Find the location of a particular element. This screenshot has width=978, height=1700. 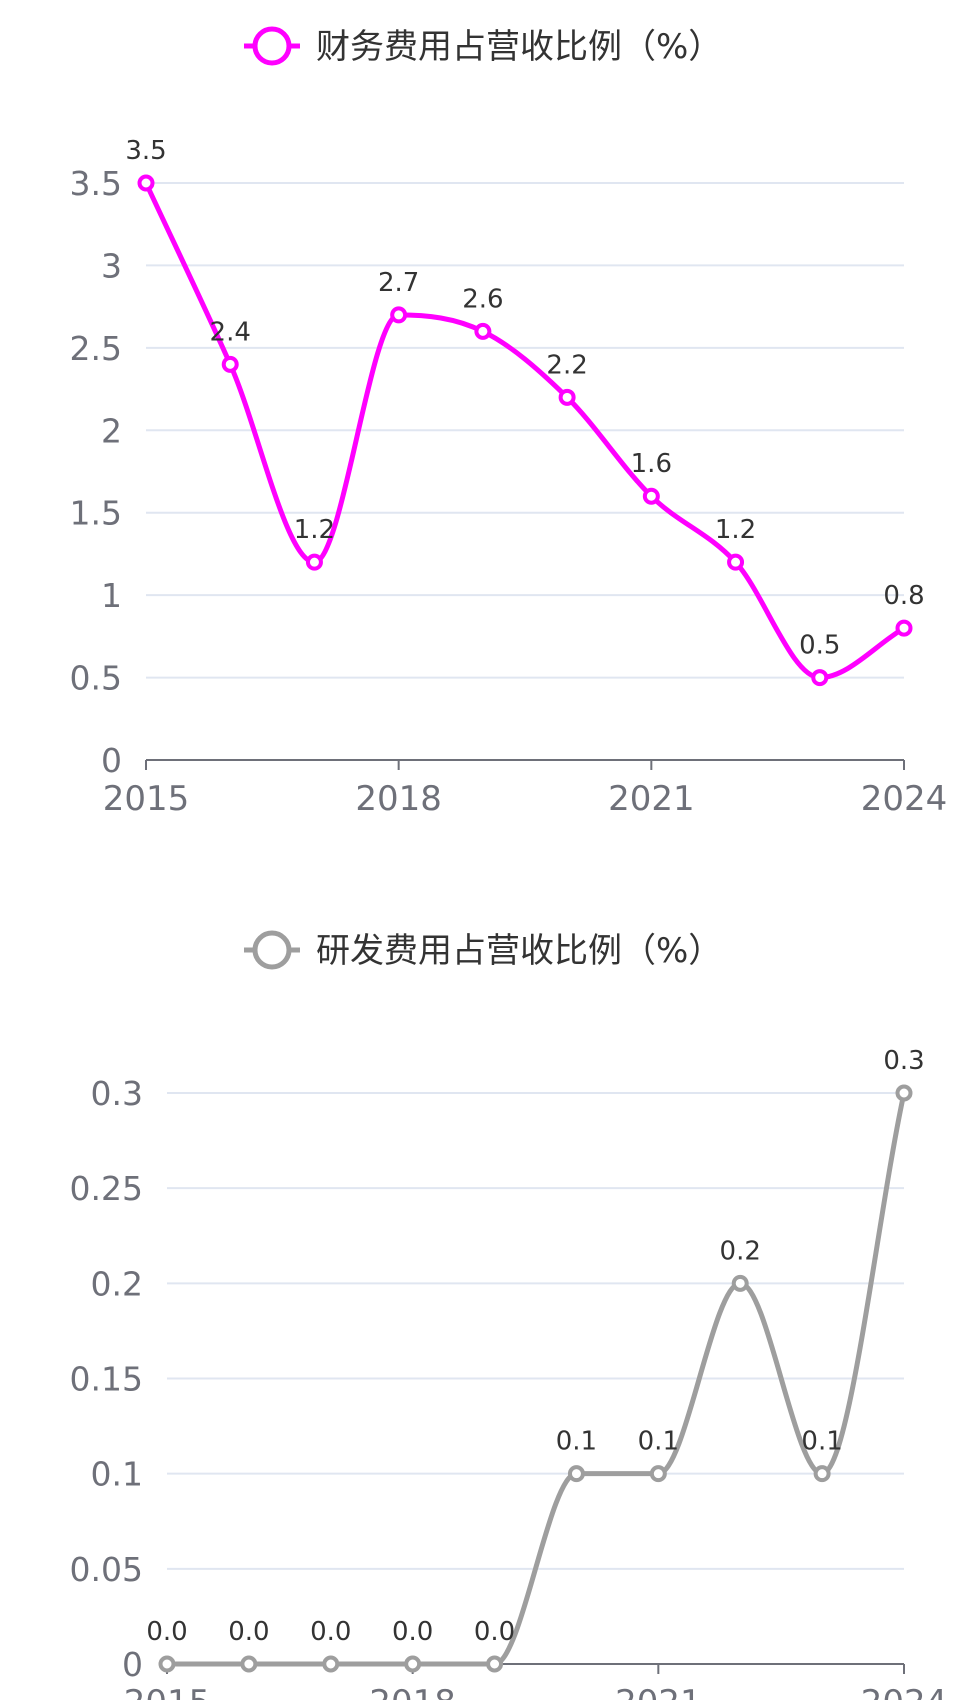

finance-chart-legend: 财务费用占营收比例（%） is located at coordinates (483, 46).